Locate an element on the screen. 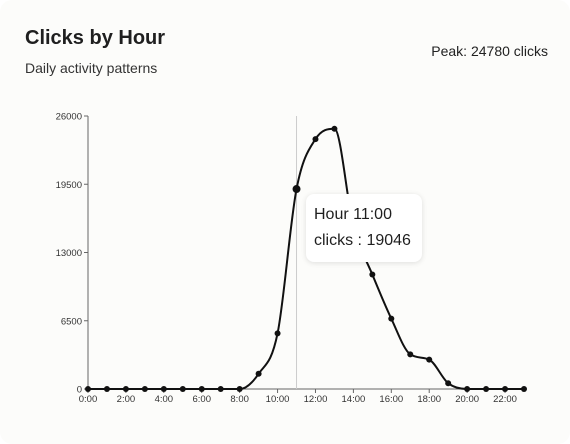 The width and height of the screenshot is (570, 444). x-tick-label: 16:00 is located at coordinates (391, 399).